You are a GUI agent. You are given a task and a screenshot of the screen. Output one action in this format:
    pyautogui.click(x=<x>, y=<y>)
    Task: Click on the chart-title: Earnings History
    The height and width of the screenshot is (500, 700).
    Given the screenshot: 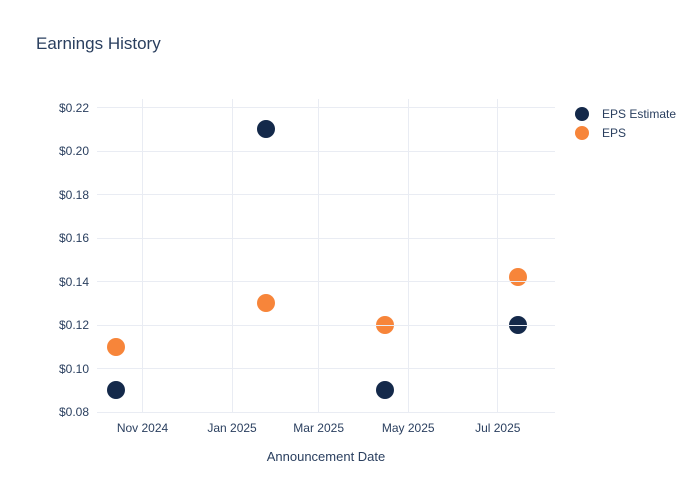 What is the action you would take?
    pyautogui.click(x=98, y=43)
    